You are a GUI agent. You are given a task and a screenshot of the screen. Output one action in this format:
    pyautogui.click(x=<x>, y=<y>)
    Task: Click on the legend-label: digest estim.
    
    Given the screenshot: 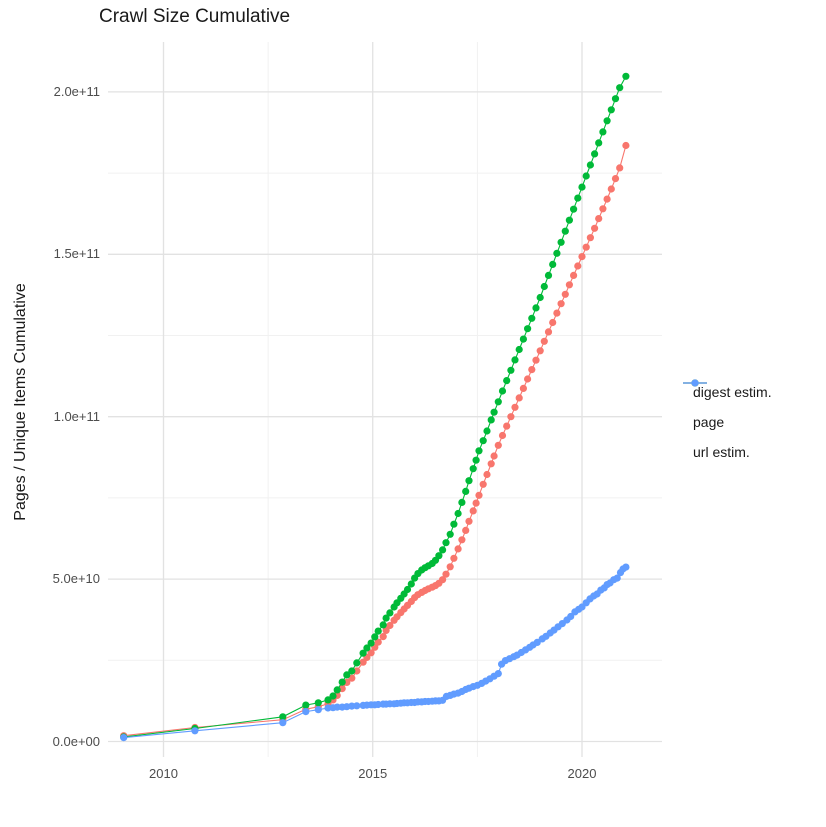 What is the action you would take?
    pyautogui.click(x=732, y=392)
    